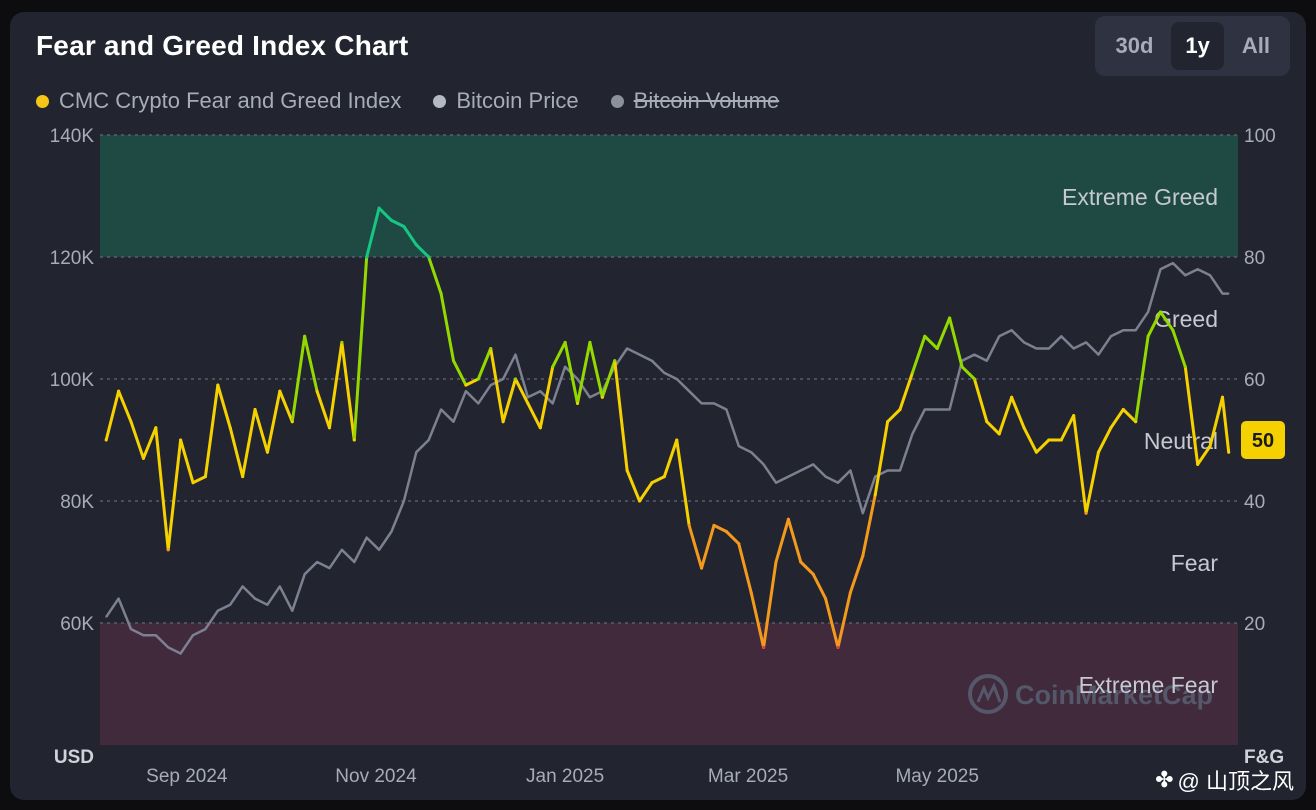 The width and height of the screenshot is (1316, 810). I want to click on current-value-badge, so click(1263, 440).